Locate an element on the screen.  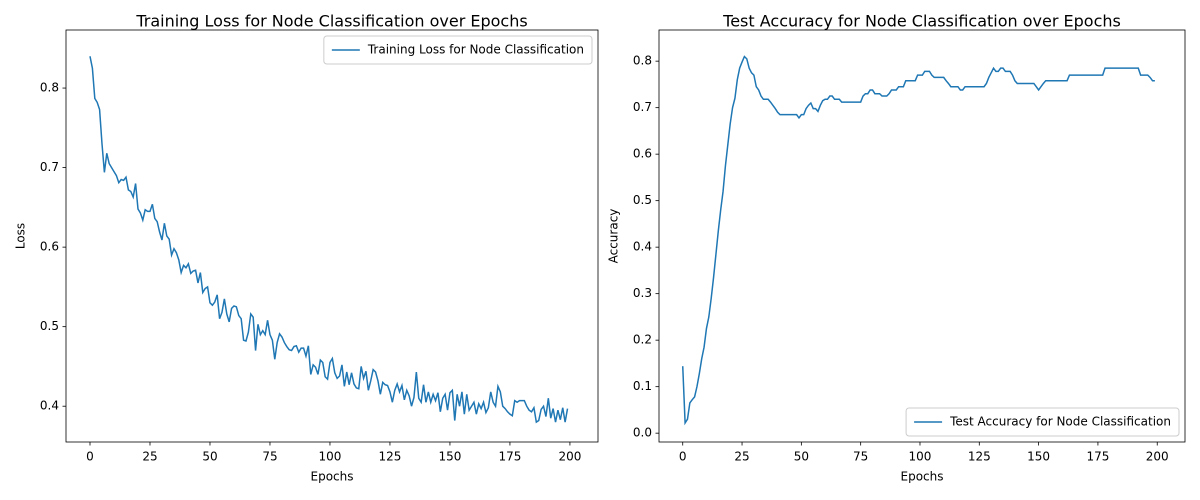
legend-label: Test Accuracy for Node Classification is located at coordinates (1060, 422).